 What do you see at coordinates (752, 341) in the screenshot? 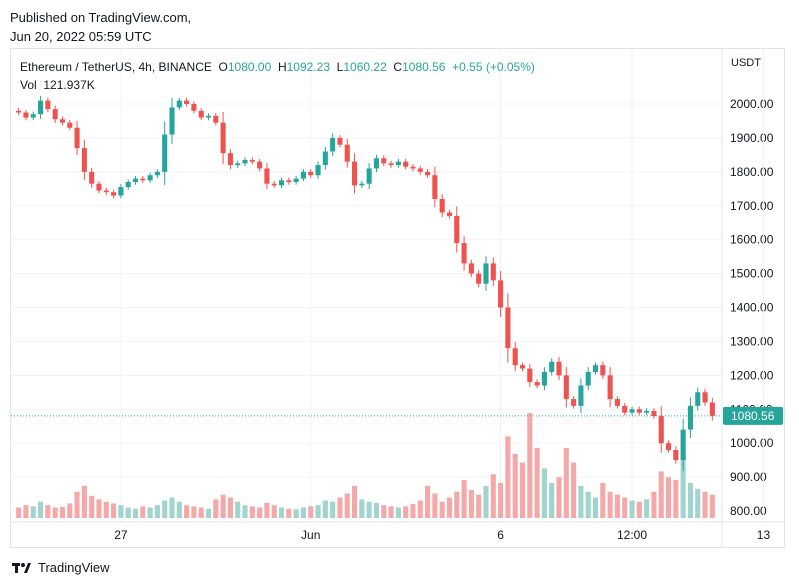
I see `y-tick-label: 1300.00` at bounding box center [752, 341].